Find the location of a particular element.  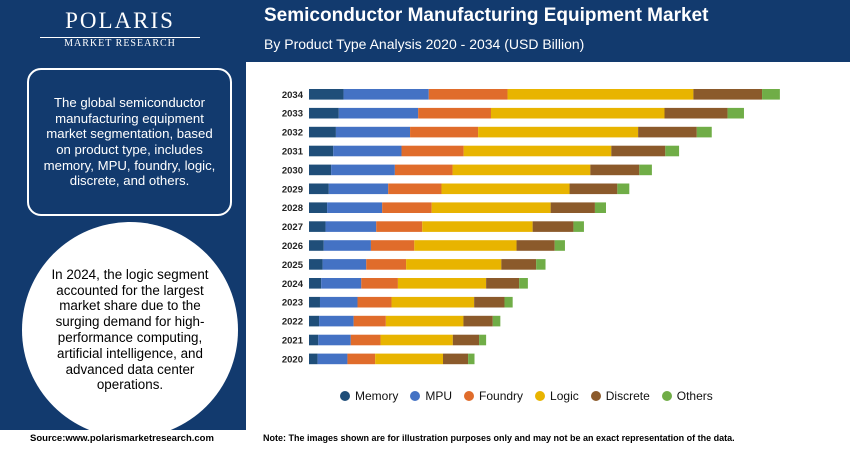

bar-others-2022 is located at coordinates (496, 321).